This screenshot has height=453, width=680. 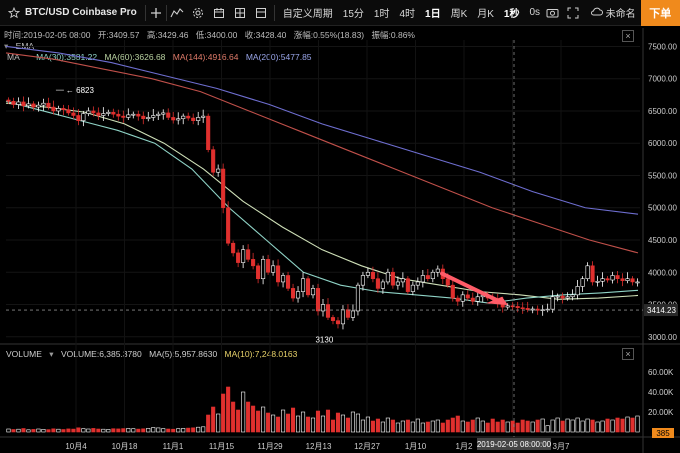 I want to click on interval-1w: 周K, so click(x=459, y=14).